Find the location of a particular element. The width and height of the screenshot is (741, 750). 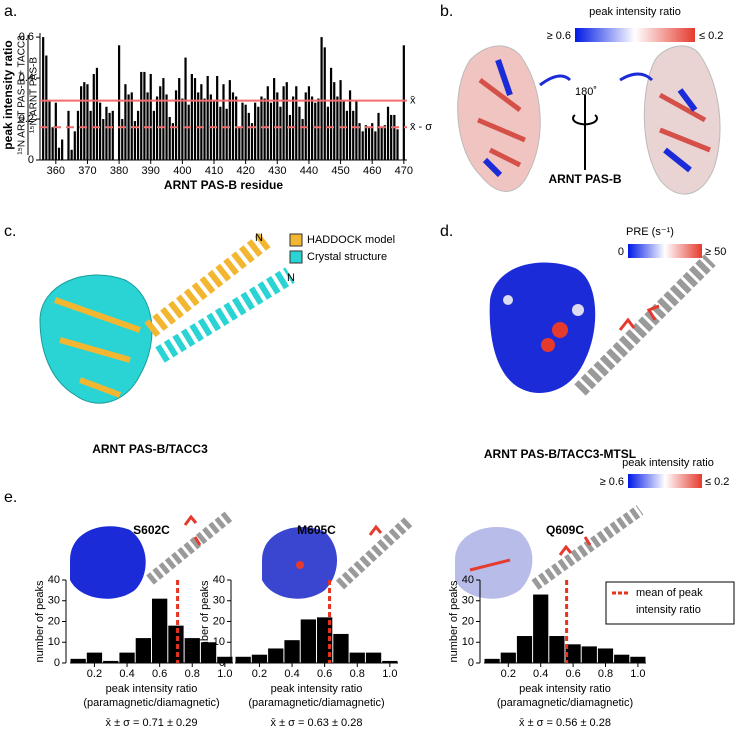

x-axis-title: ARNT PAS-B residue is located at coordinates (223, 185).